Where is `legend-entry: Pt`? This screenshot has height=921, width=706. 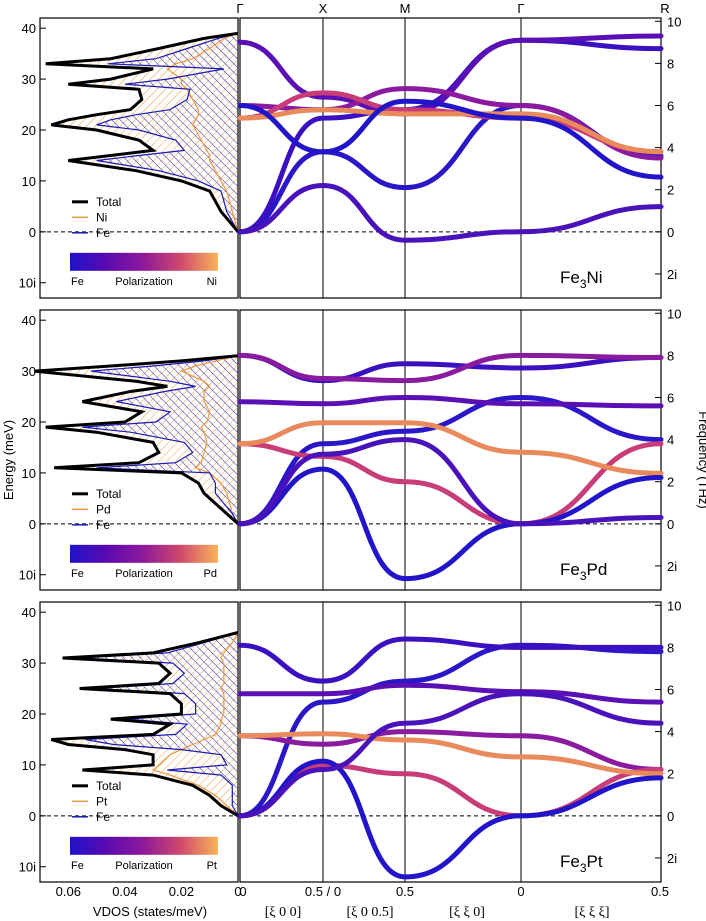
legend-entry: Pt is located at coordinates (102, 801).